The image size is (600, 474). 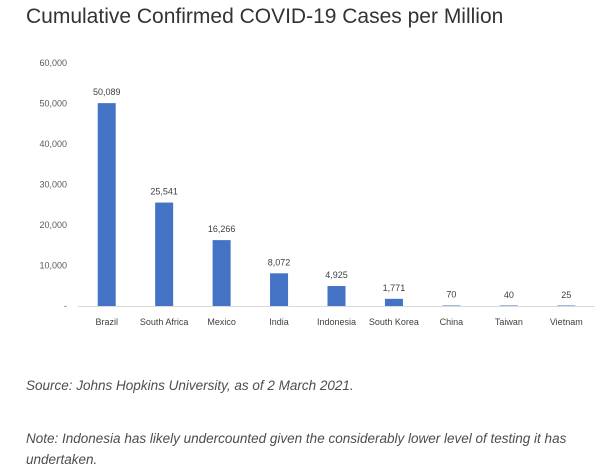 What do you see at coordinates (566, 322) in the screenshot?
I see `category-label: Vietnam` at bounding box center [566, 322].